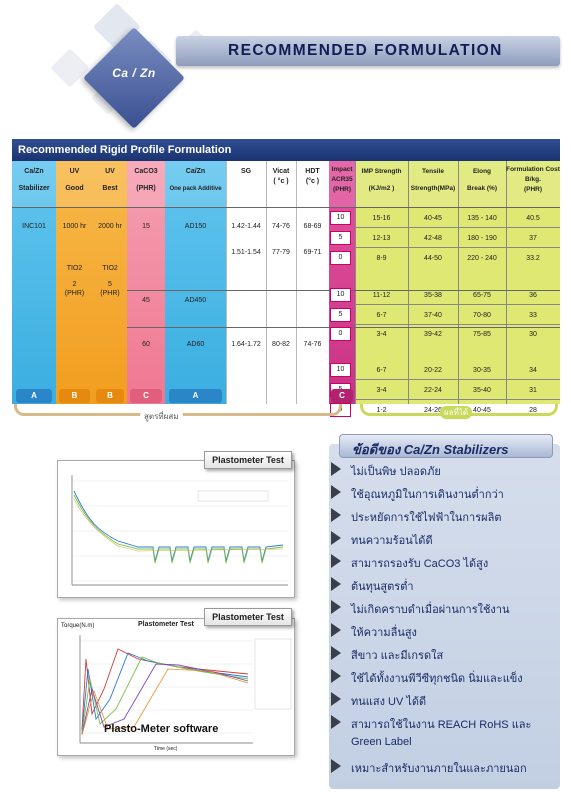  Describe the element at coordinates (146, 180) in the screenshot. I see `header-caco3: CaCO3 (PHR)` at that location.